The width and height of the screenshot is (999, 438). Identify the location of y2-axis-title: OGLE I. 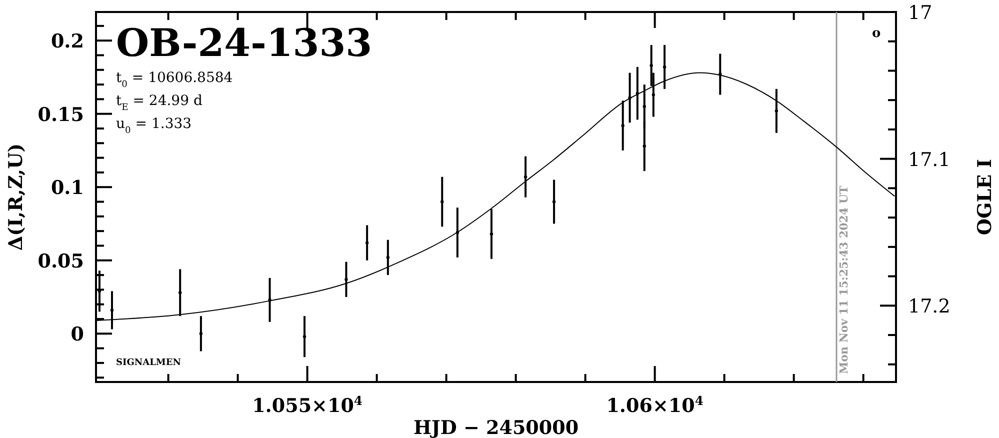
(985, 197).